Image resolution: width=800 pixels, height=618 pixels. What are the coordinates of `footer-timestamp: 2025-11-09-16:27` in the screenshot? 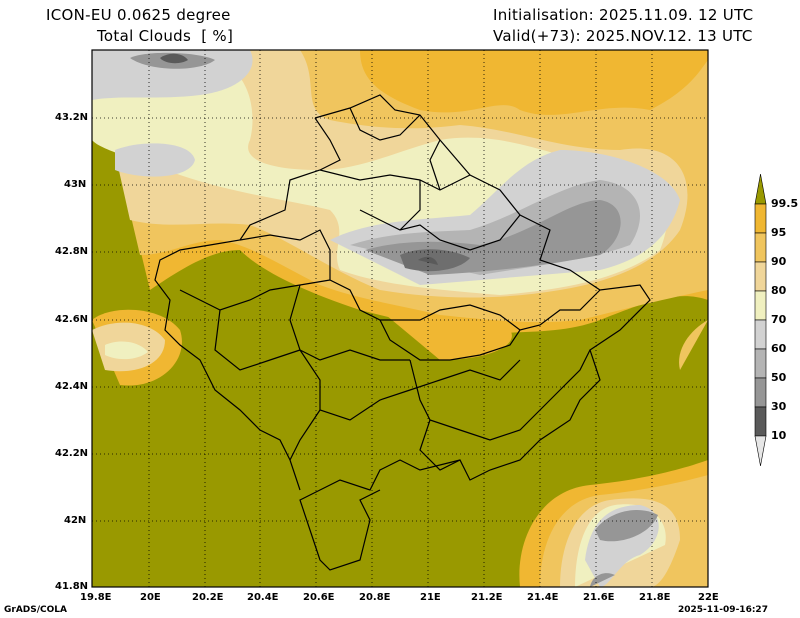 It's located at (723, 610).